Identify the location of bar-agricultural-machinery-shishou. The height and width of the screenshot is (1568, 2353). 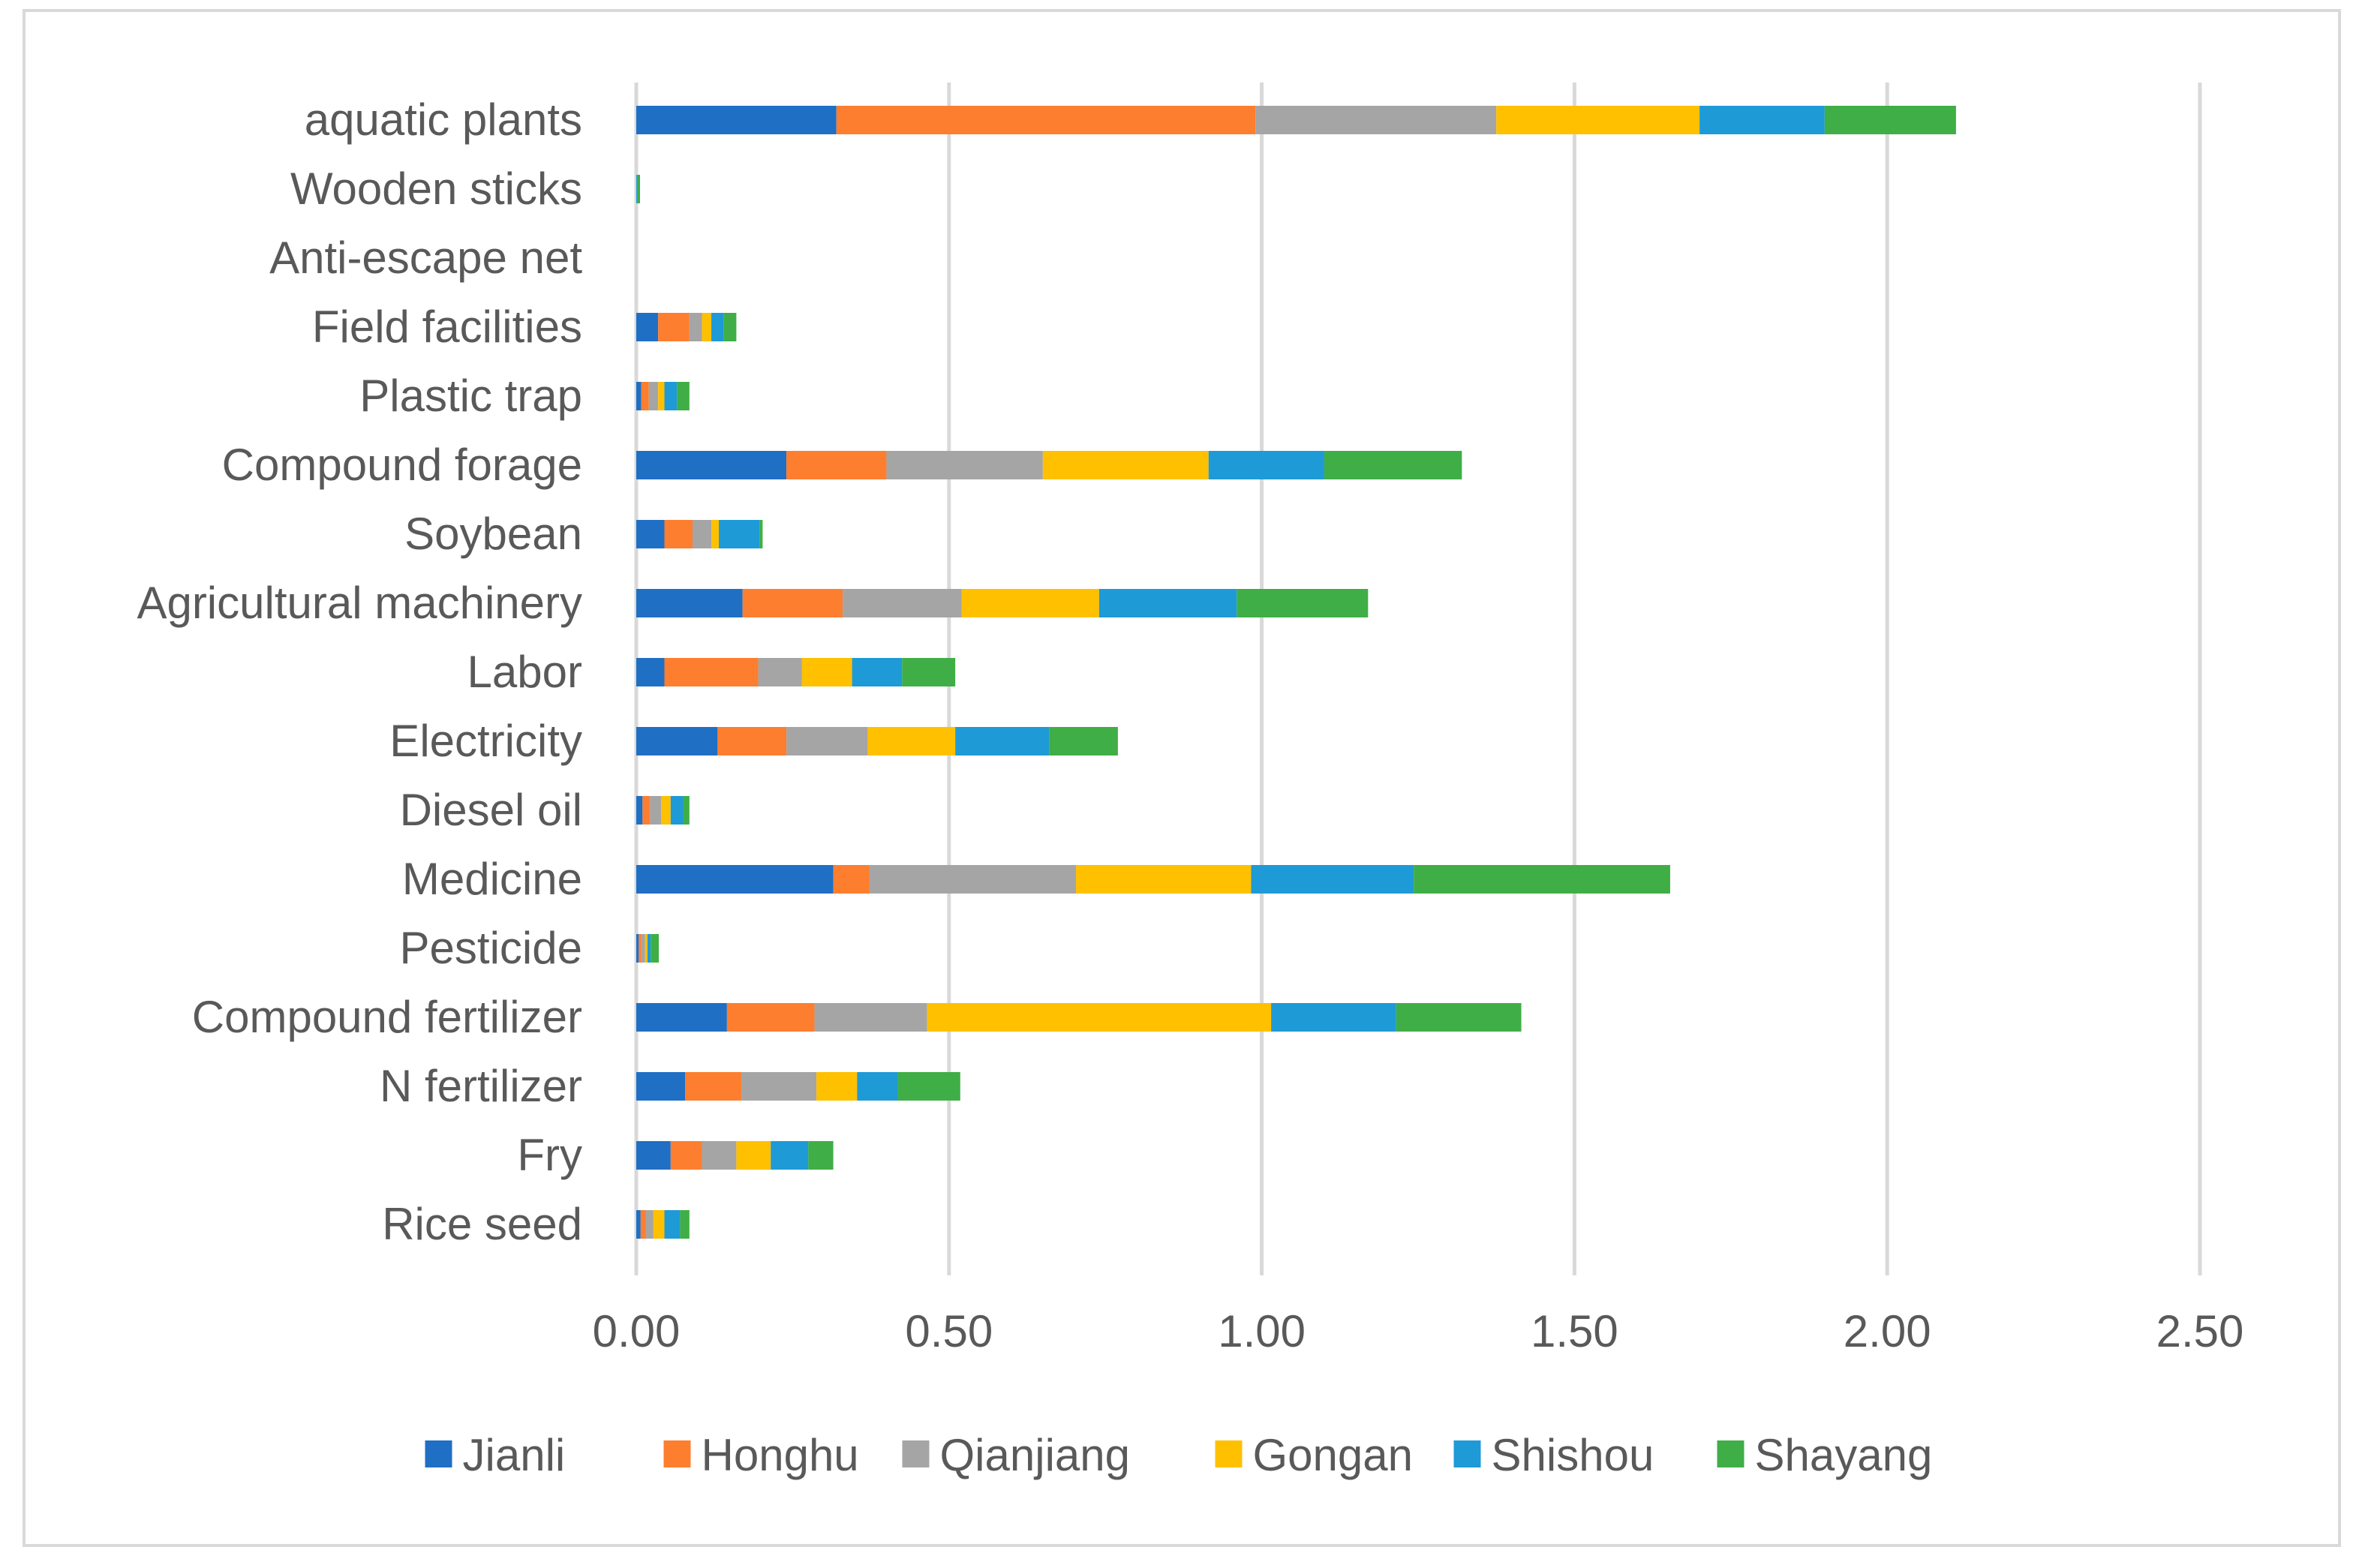
(1167, 603).